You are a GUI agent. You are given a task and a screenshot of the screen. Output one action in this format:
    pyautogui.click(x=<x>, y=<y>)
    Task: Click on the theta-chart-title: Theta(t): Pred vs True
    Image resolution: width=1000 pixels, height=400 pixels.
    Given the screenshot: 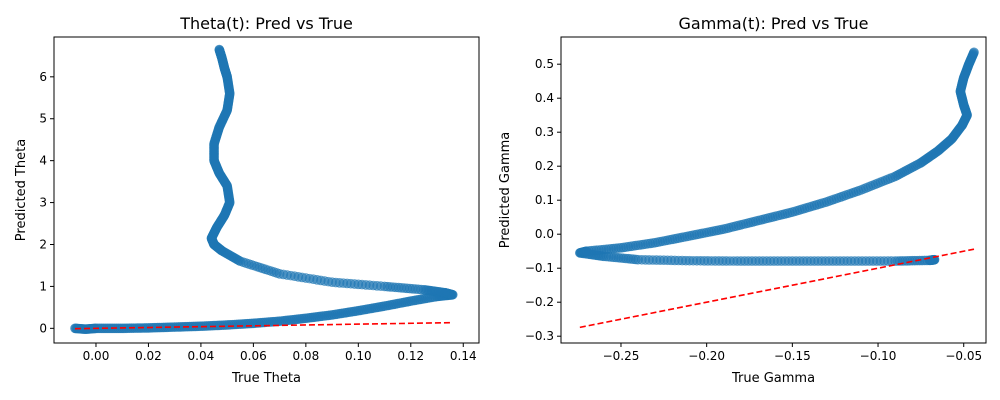 What is the action you would take?
    pyautogui.click(x=266, y=23)
    